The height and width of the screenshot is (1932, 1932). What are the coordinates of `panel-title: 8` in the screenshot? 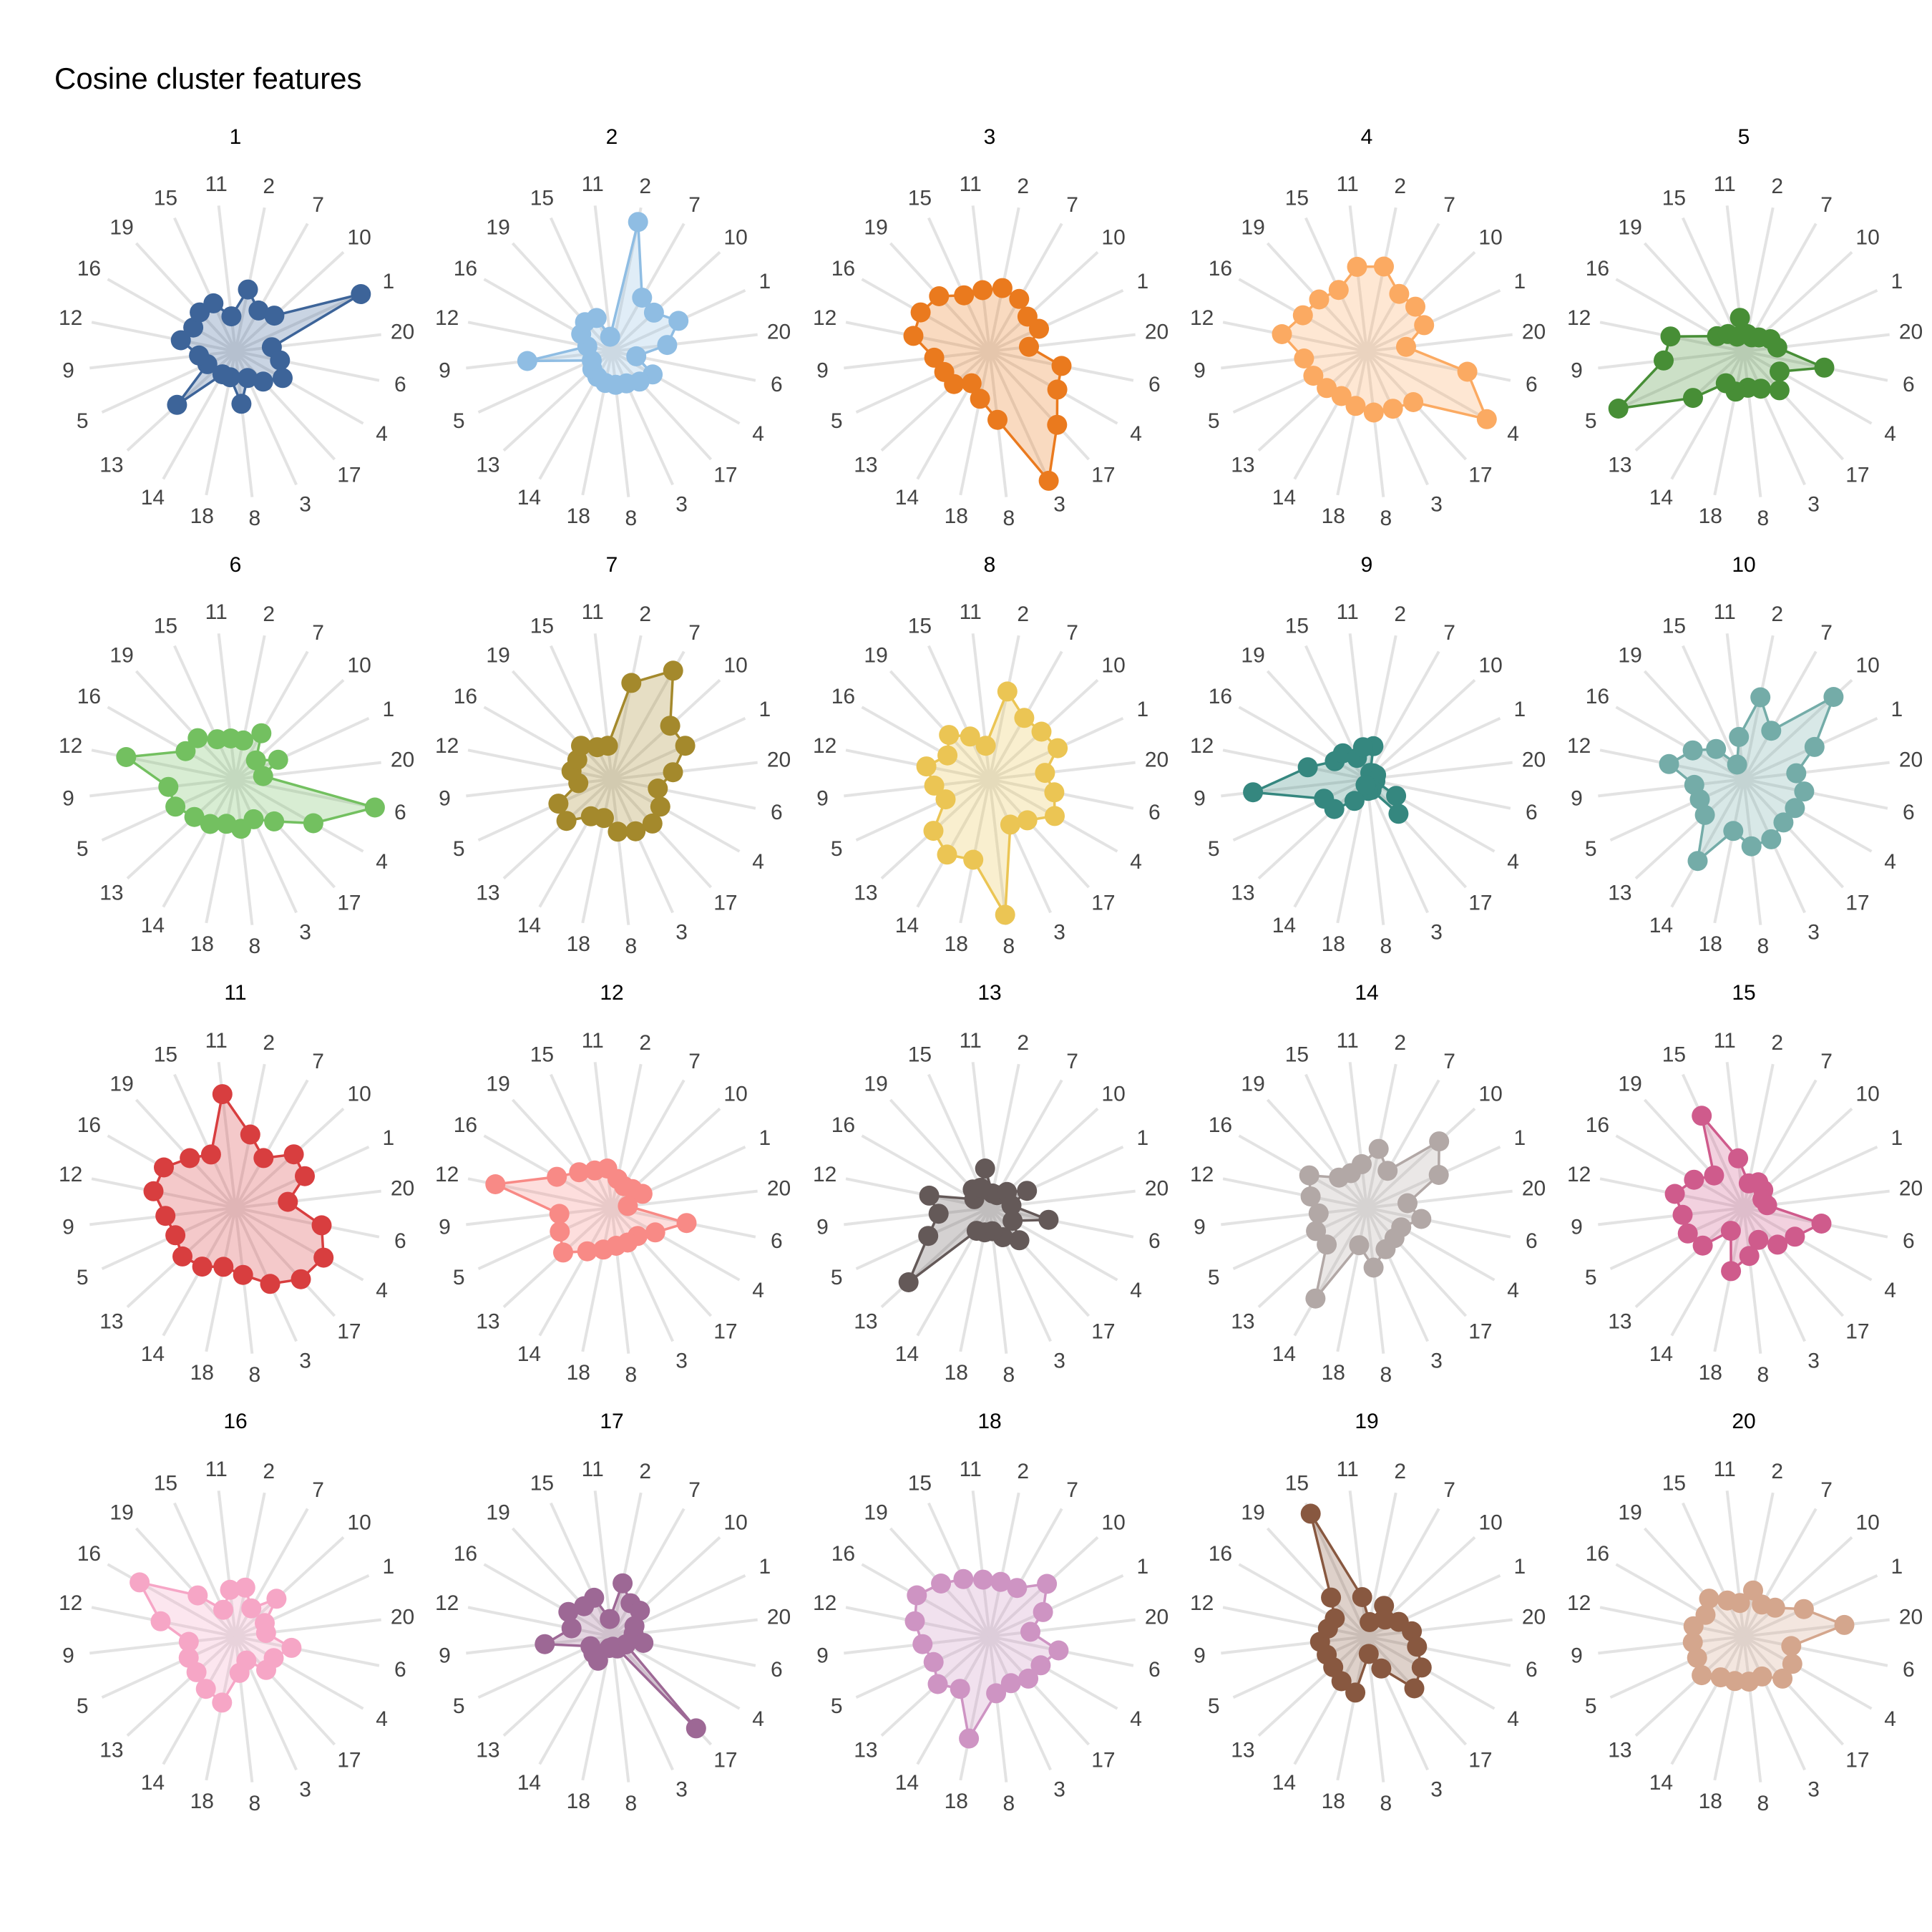 It's located at (990, 565).